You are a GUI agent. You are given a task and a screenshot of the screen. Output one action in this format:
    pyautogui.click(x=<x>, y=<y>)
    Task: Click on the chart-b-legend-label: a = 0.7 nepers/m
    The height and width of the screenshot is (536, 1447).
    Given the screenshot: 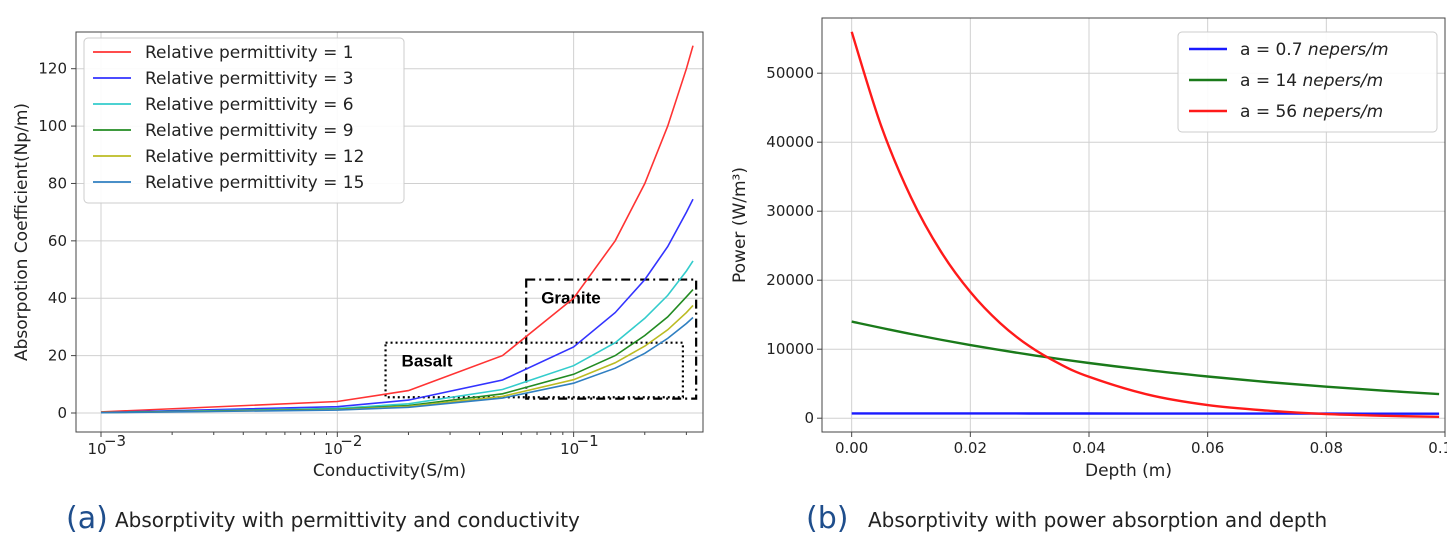 What is the action you would take?
    pyautogui.click(x=1314, y=50)
    